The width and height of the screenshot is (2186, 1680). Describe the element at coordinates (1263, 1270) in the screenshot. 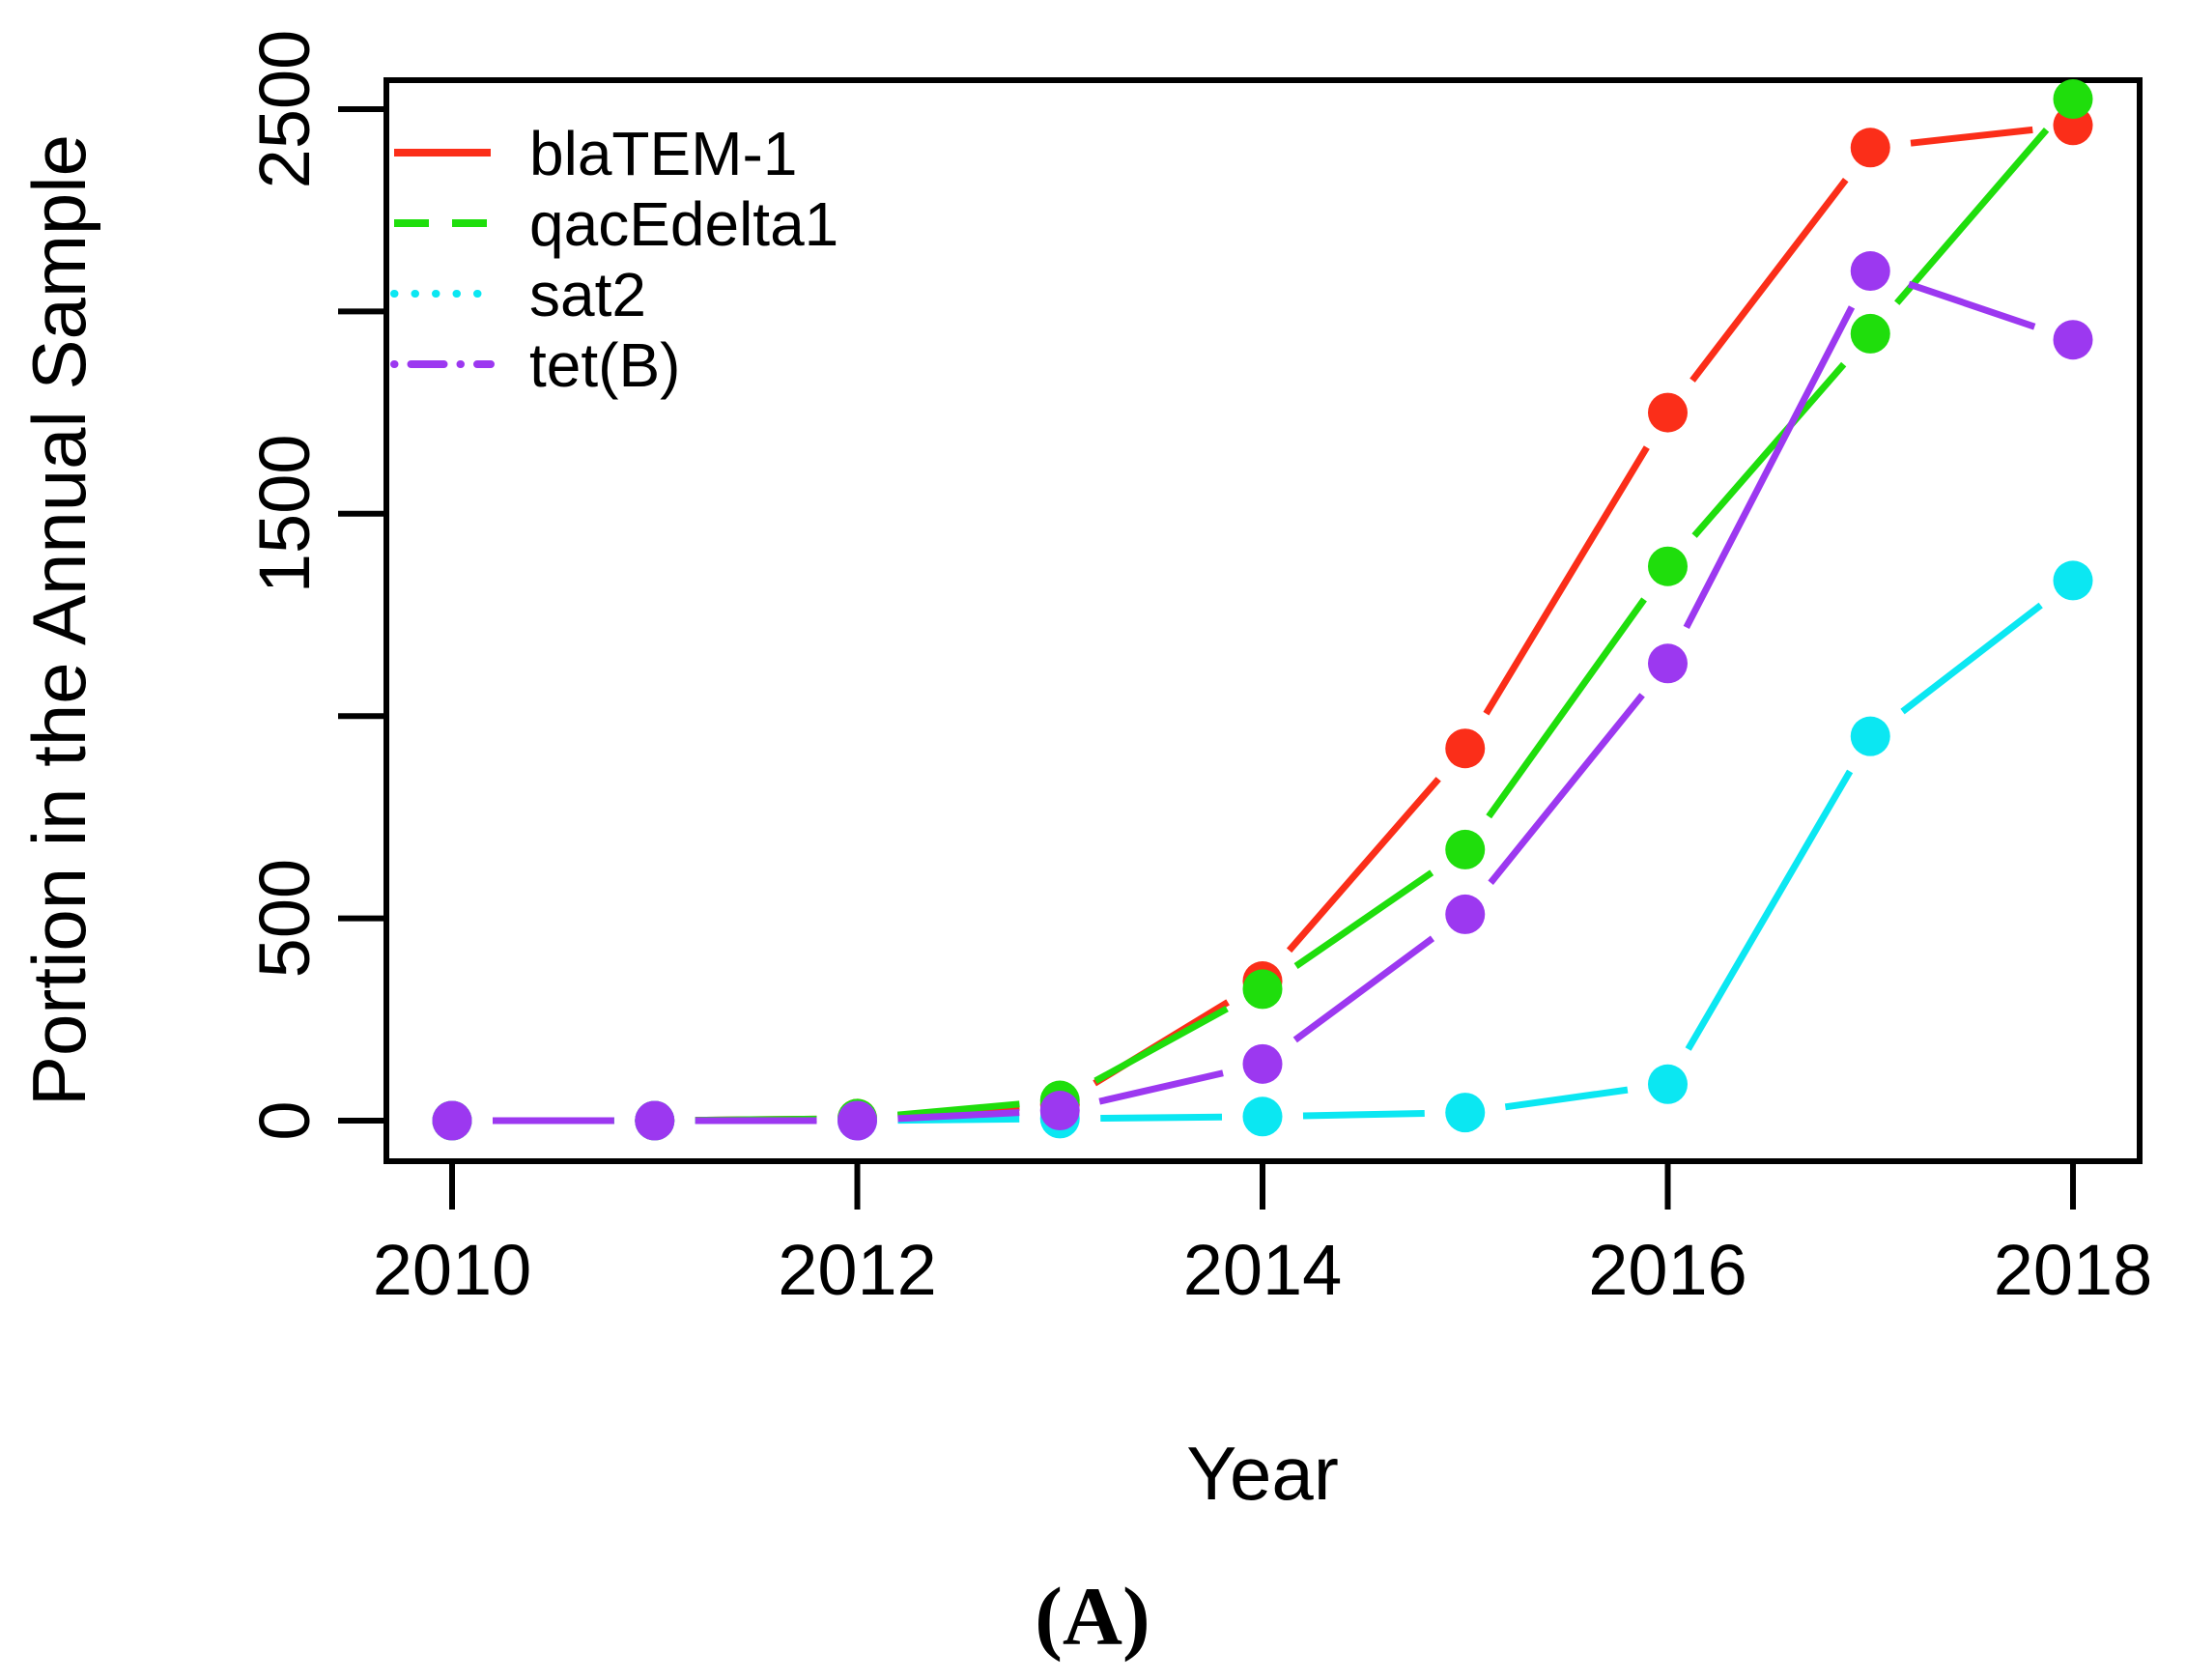

I see `x-tick-label: 2014` at that location.